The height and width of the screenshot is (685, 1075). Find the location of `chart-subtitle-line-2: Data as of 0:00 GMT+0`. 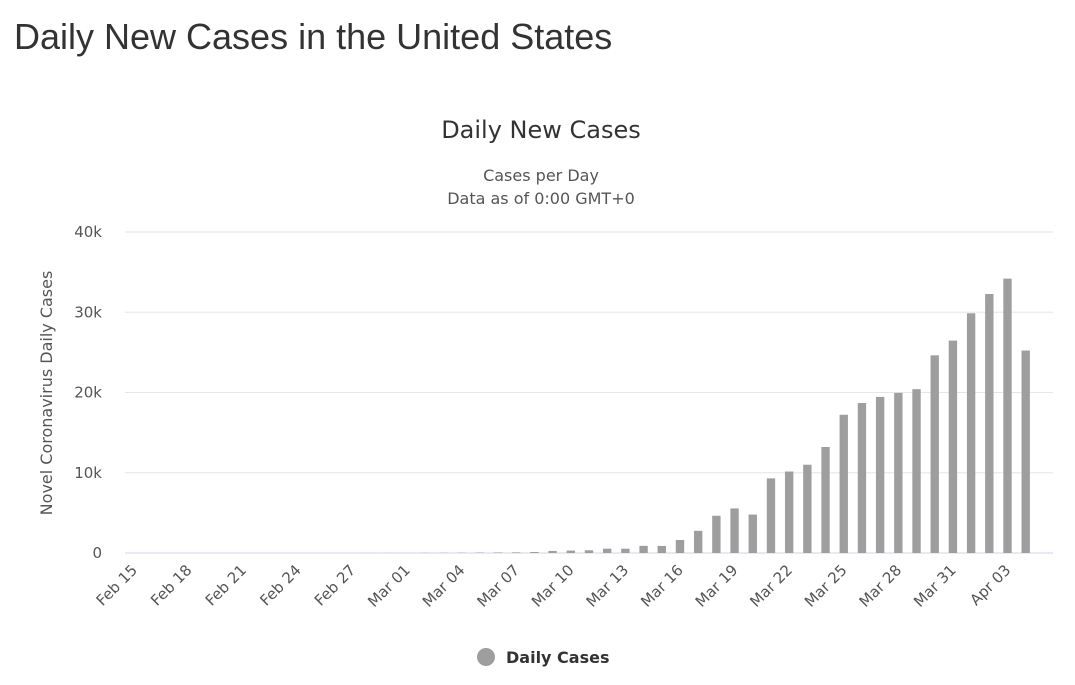

chart-subtitle-line-2: Data as of 0:00 GMT+0 is located at coordinates (541, 198).